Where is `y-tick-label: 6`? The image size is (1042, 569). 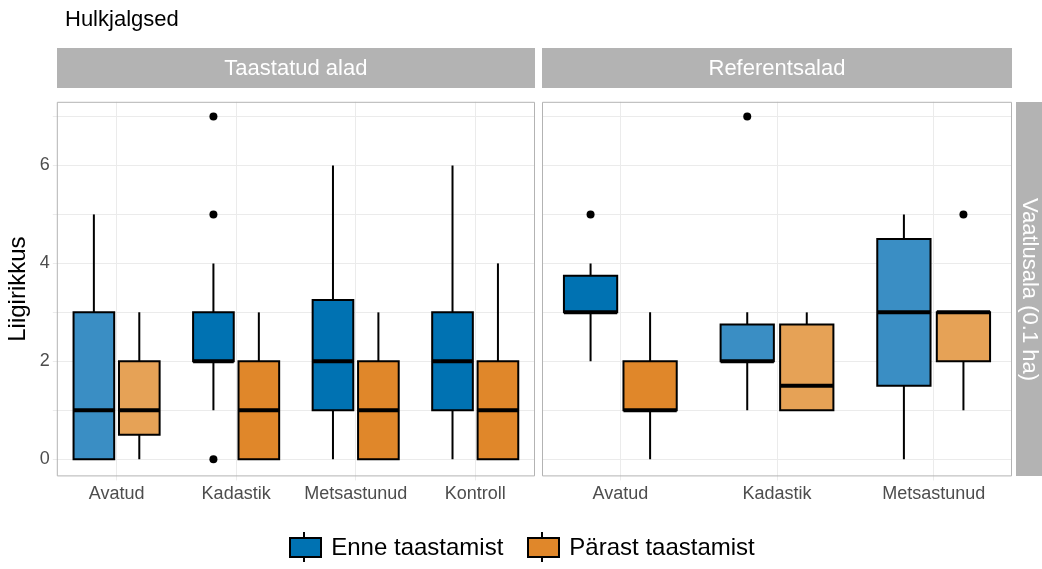
y-tick-label: 6 is located at coordinates (44, 164).